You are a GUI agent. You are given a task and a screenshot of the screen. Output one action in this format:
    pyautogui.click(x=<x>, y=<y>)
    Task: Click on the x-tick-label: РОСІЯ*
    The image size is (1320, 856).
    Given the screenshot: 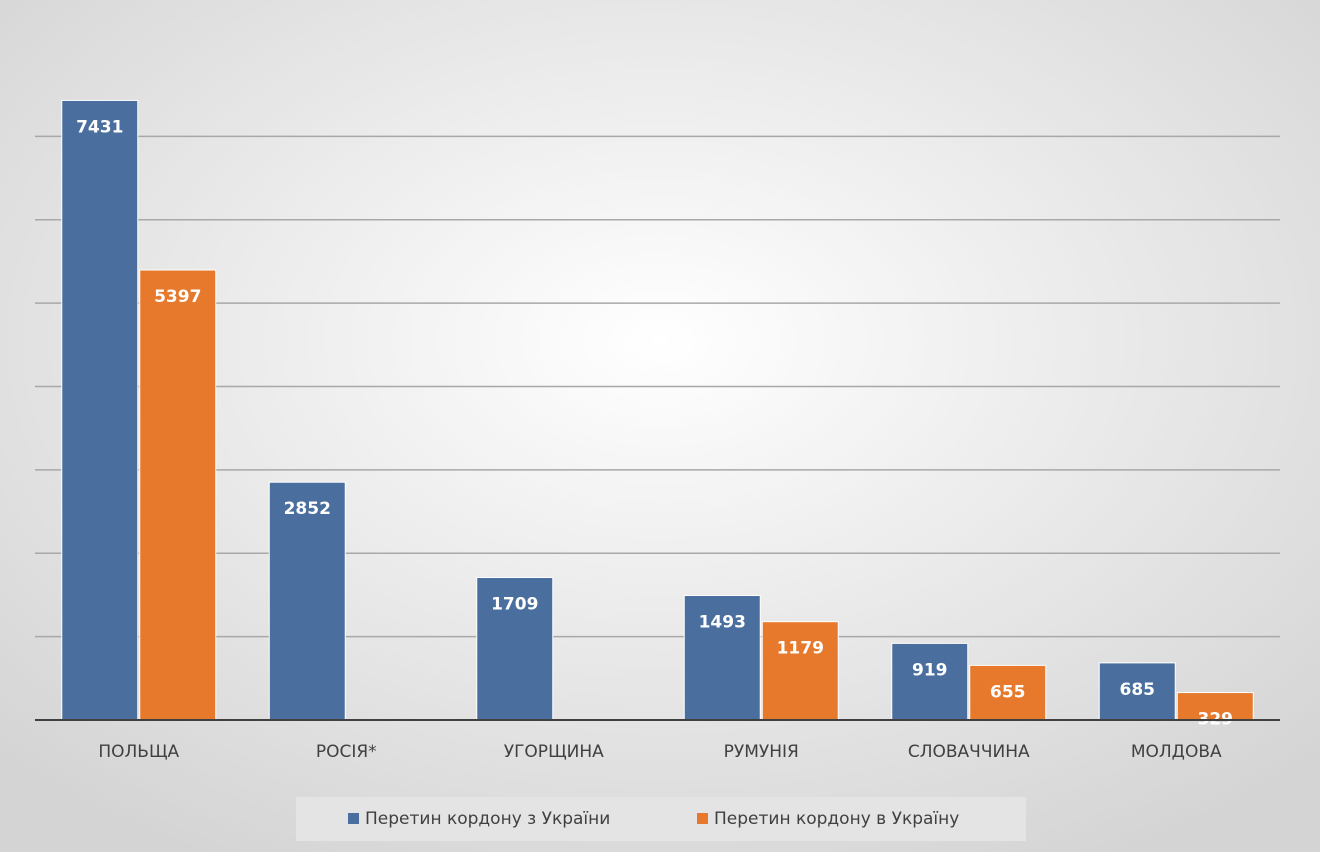 What is the action you would take?
    pyautogui.click(x=346, y=752)
    